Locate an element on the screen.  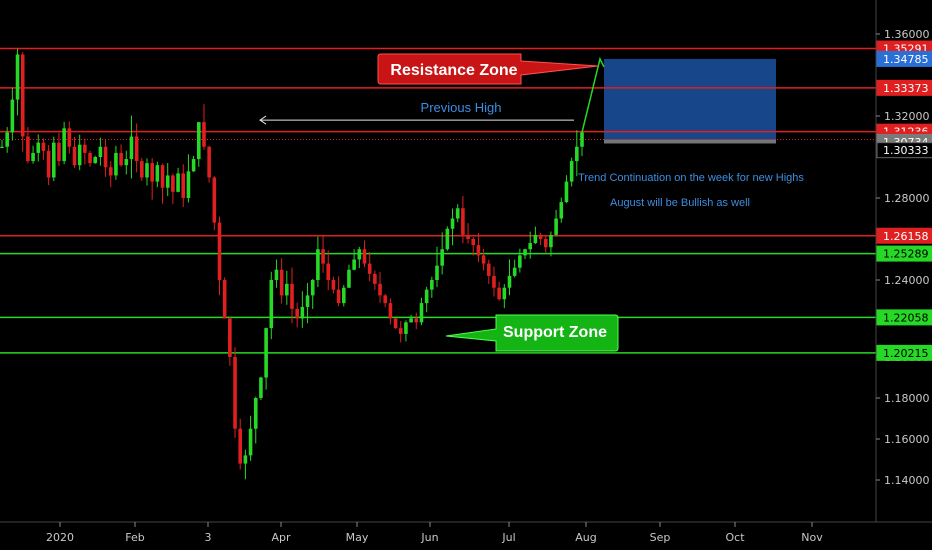
price-tag: 1.26158 is located at coordinates (904, 235).